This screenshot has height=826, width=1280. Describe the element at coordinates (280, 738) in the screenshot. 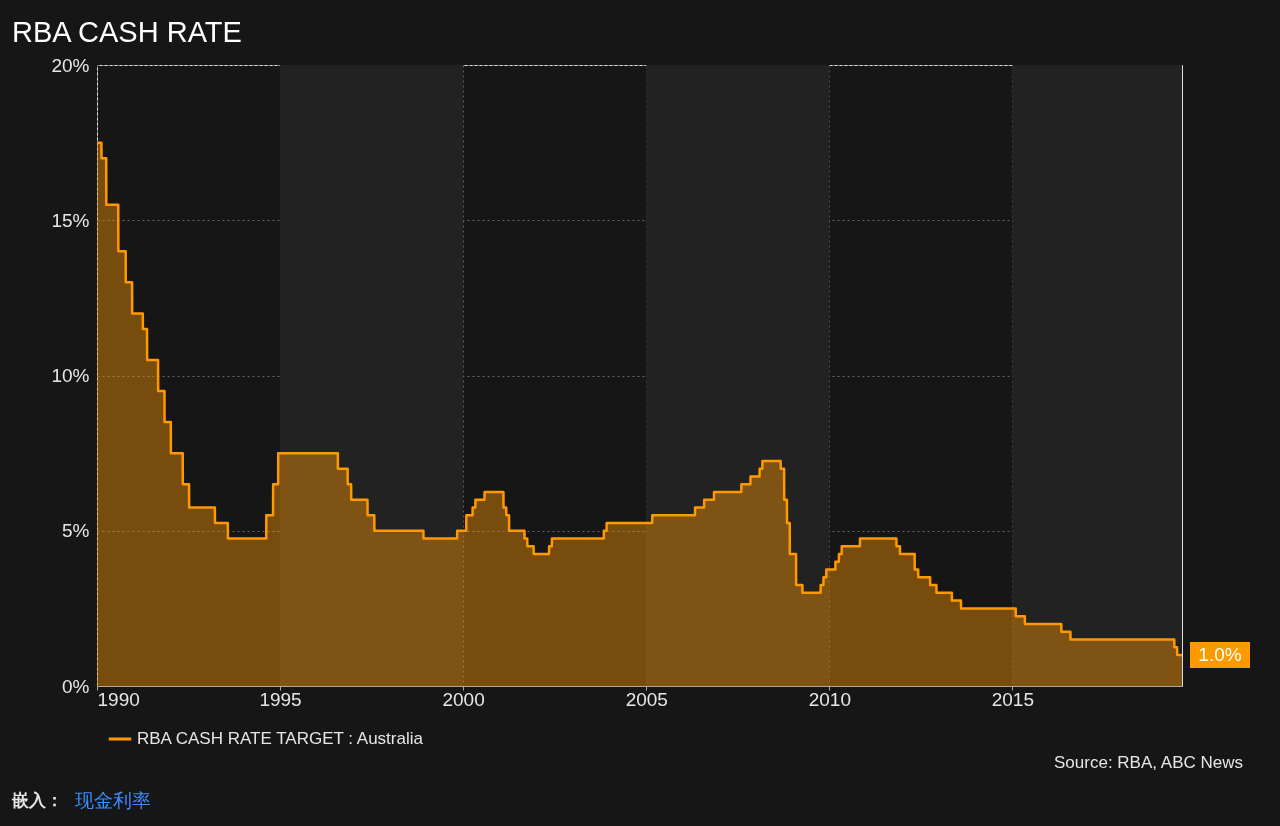

I see `legend-label: RBA CASH RATE TARGET : Australia` at that location.